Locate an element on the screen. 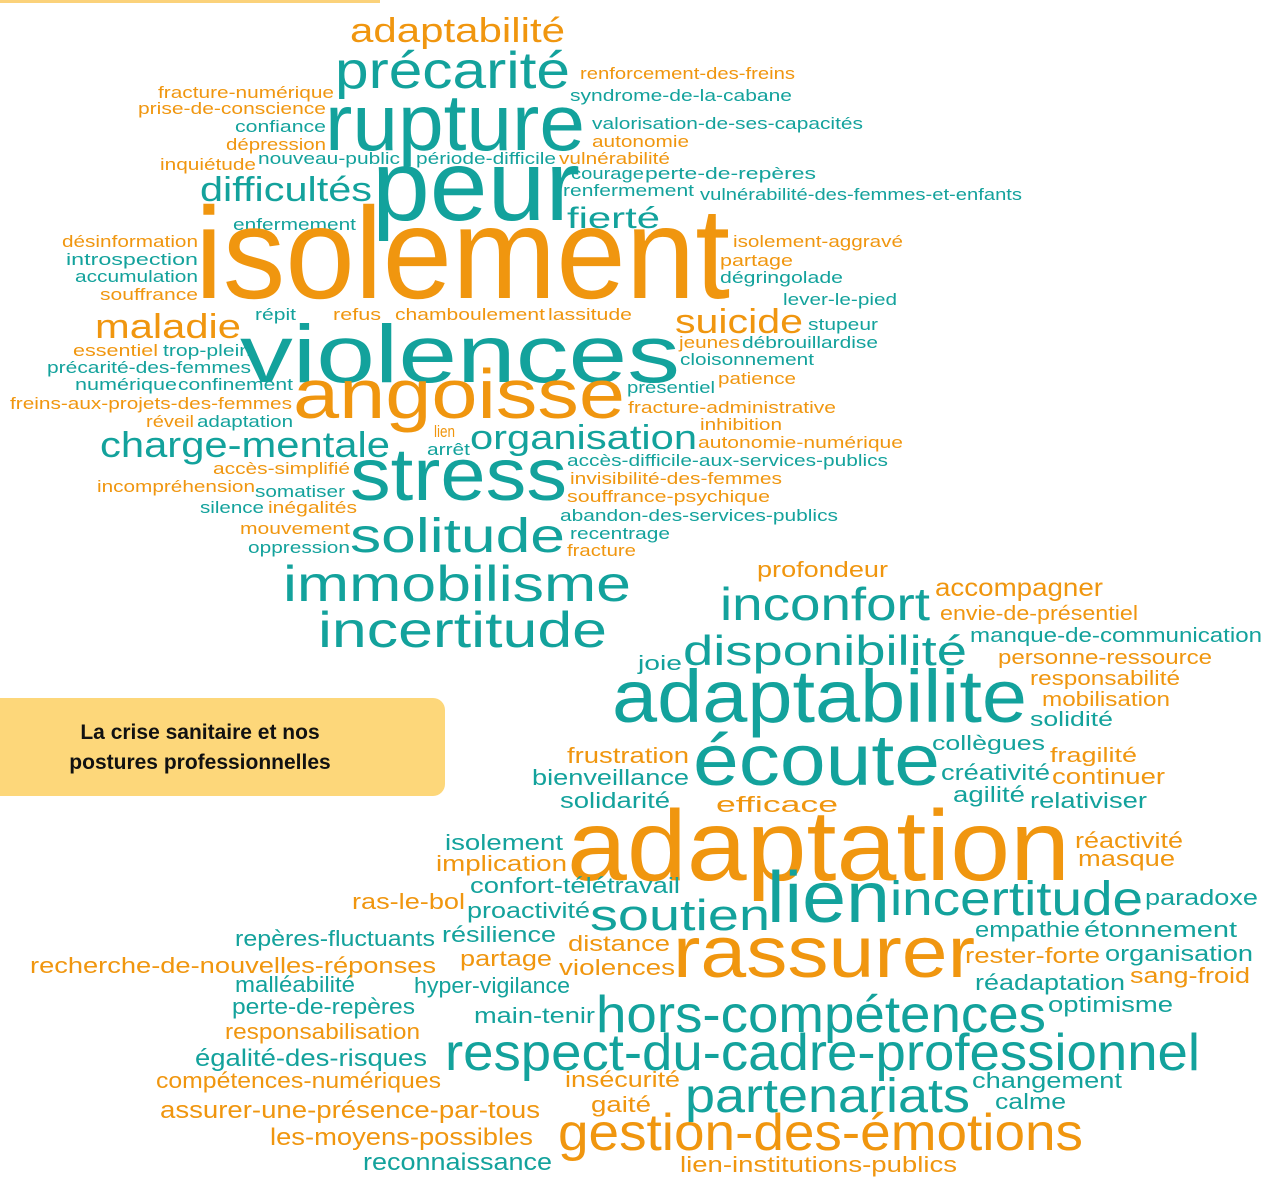 This screenshot has height=1180, width=1273. top-strip is located at coordinates (190, 1).